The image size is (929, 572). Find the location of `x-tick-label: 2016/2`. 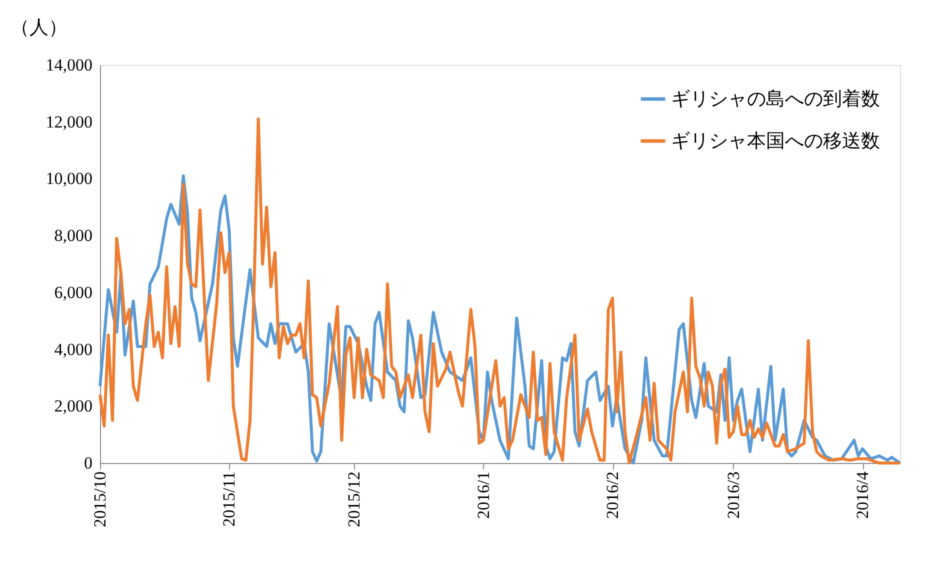

x-tick-label: 2016/2 is located at coordinates (612, 495).